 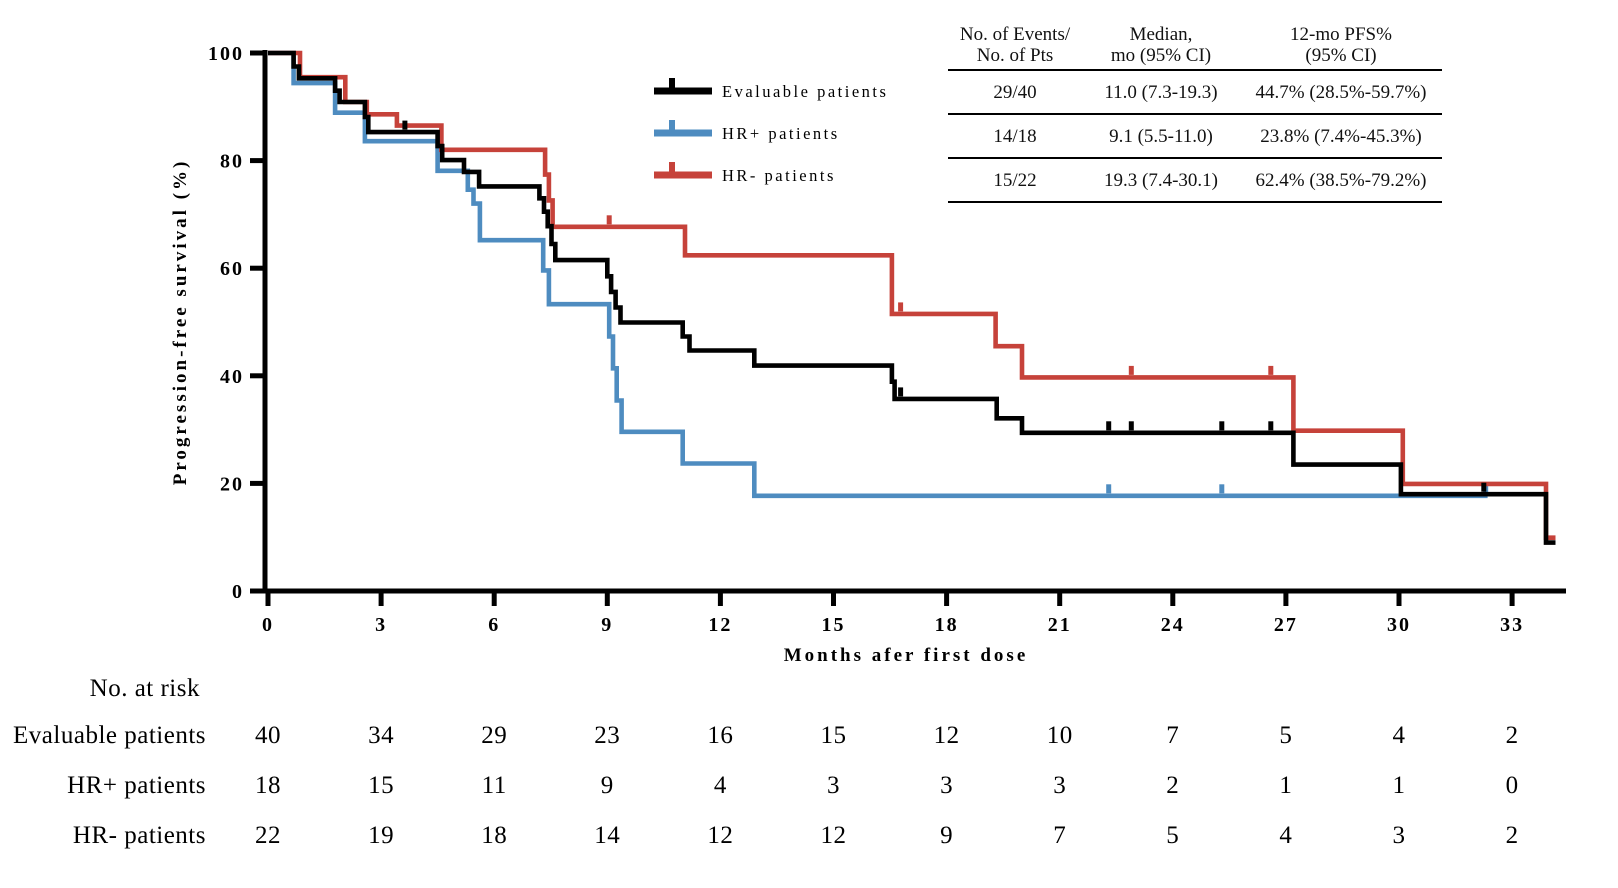 I want to click on stats-cell: 9.1 (5.5-11.0), so click(x=1161, y=136).